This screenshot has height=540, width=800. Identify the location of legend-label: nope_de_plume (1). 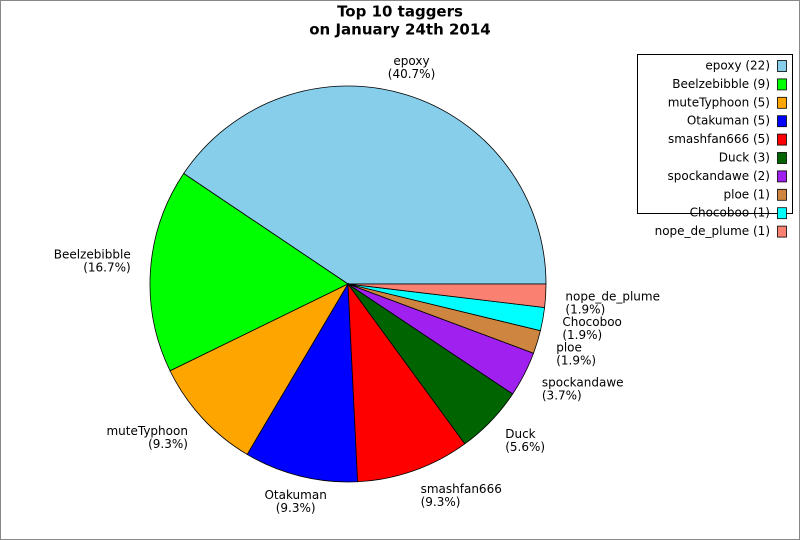
(712, 231).